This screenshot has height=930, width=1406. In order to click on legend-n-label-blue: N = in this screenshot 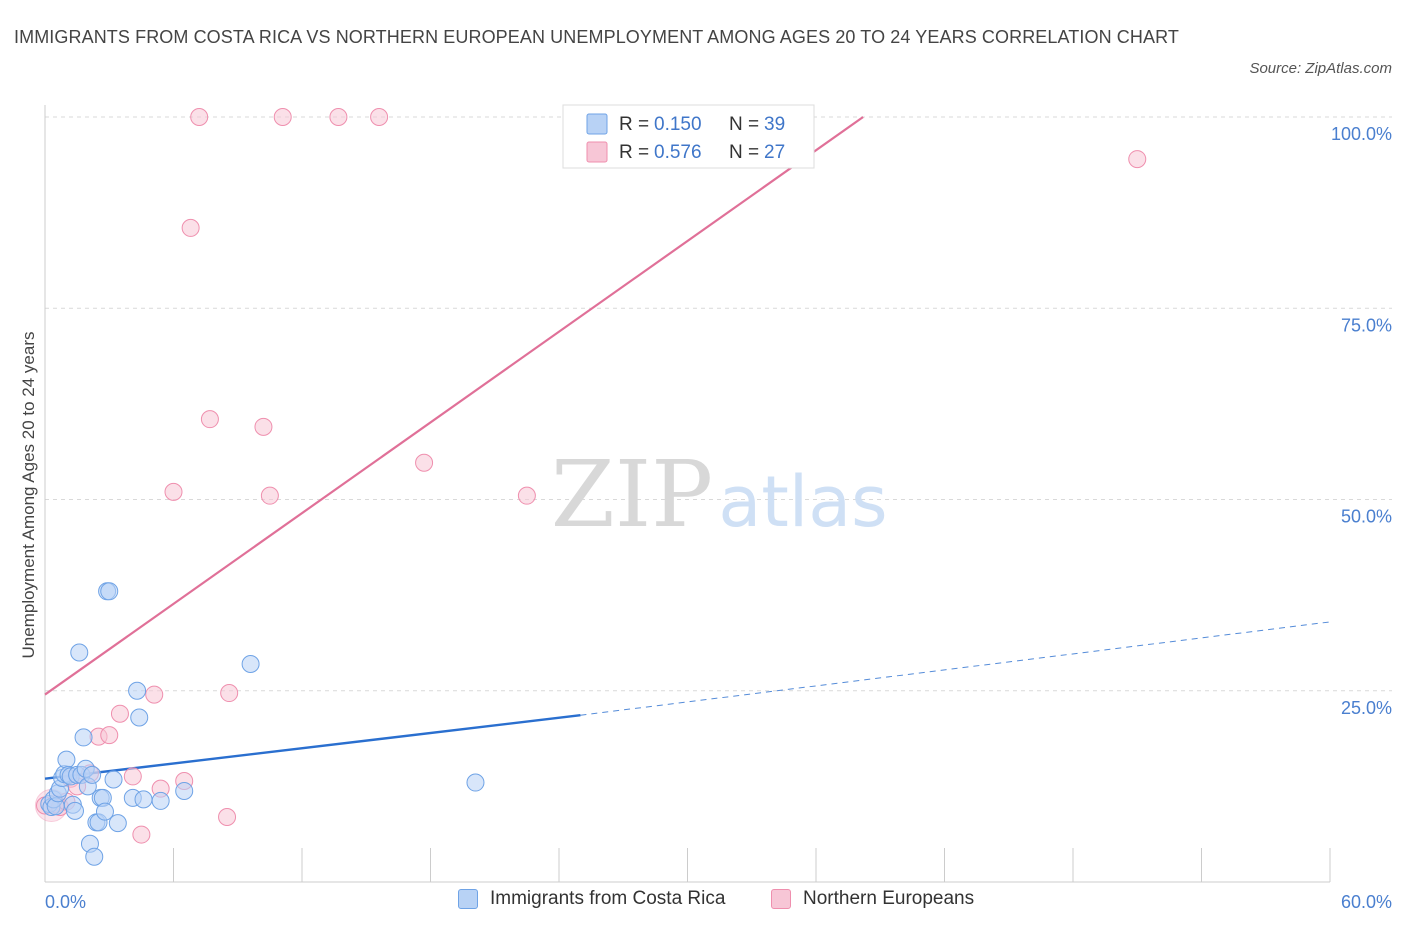, I will do `click(744, 124)`.